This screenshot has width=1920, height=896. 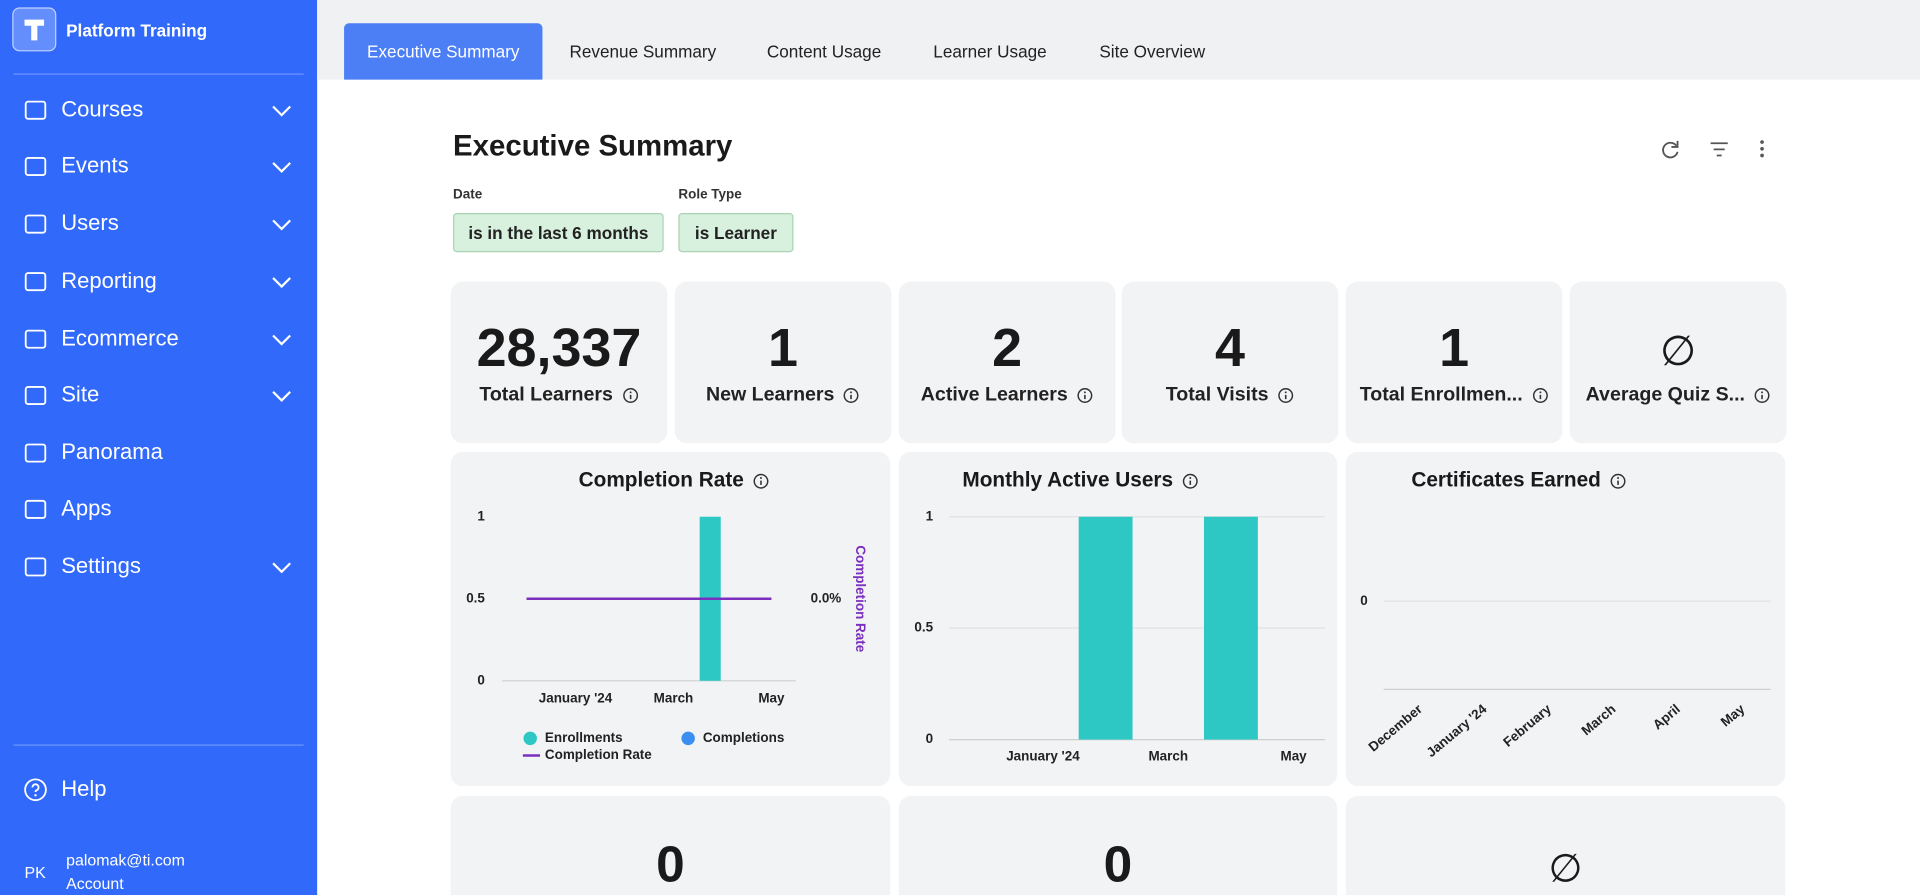 I want to click on kpi-label: Active Learners, so click(x=994, y=395).